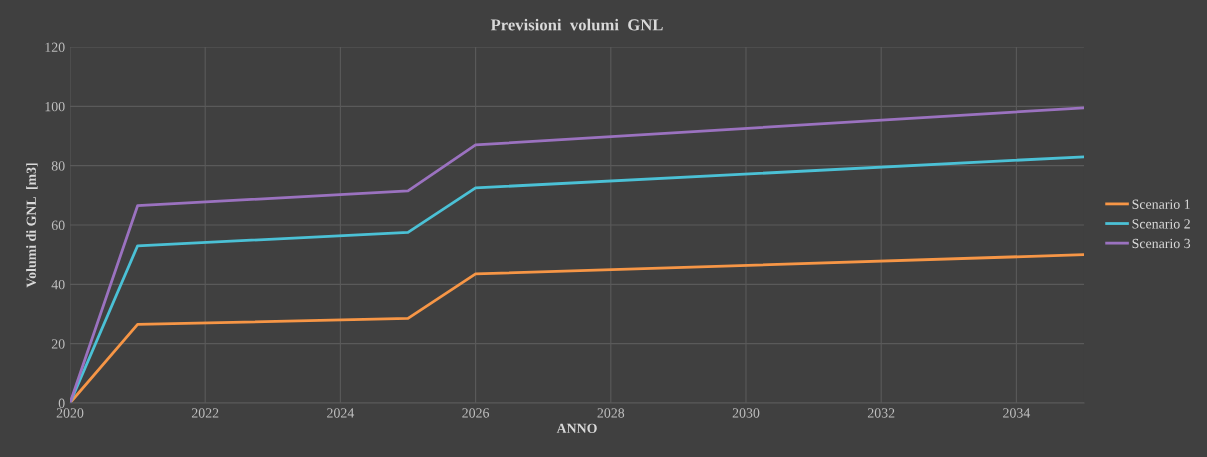 Image resolution: width=1207 pixels, height=457 pixels. I want to click on y-tick-label: 0, so click(61, 403).